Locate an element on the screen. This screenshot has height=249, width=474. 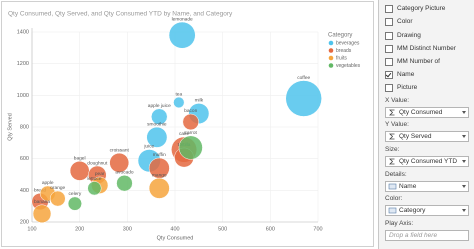
sum-glyph is located at coordinates (392, 136).